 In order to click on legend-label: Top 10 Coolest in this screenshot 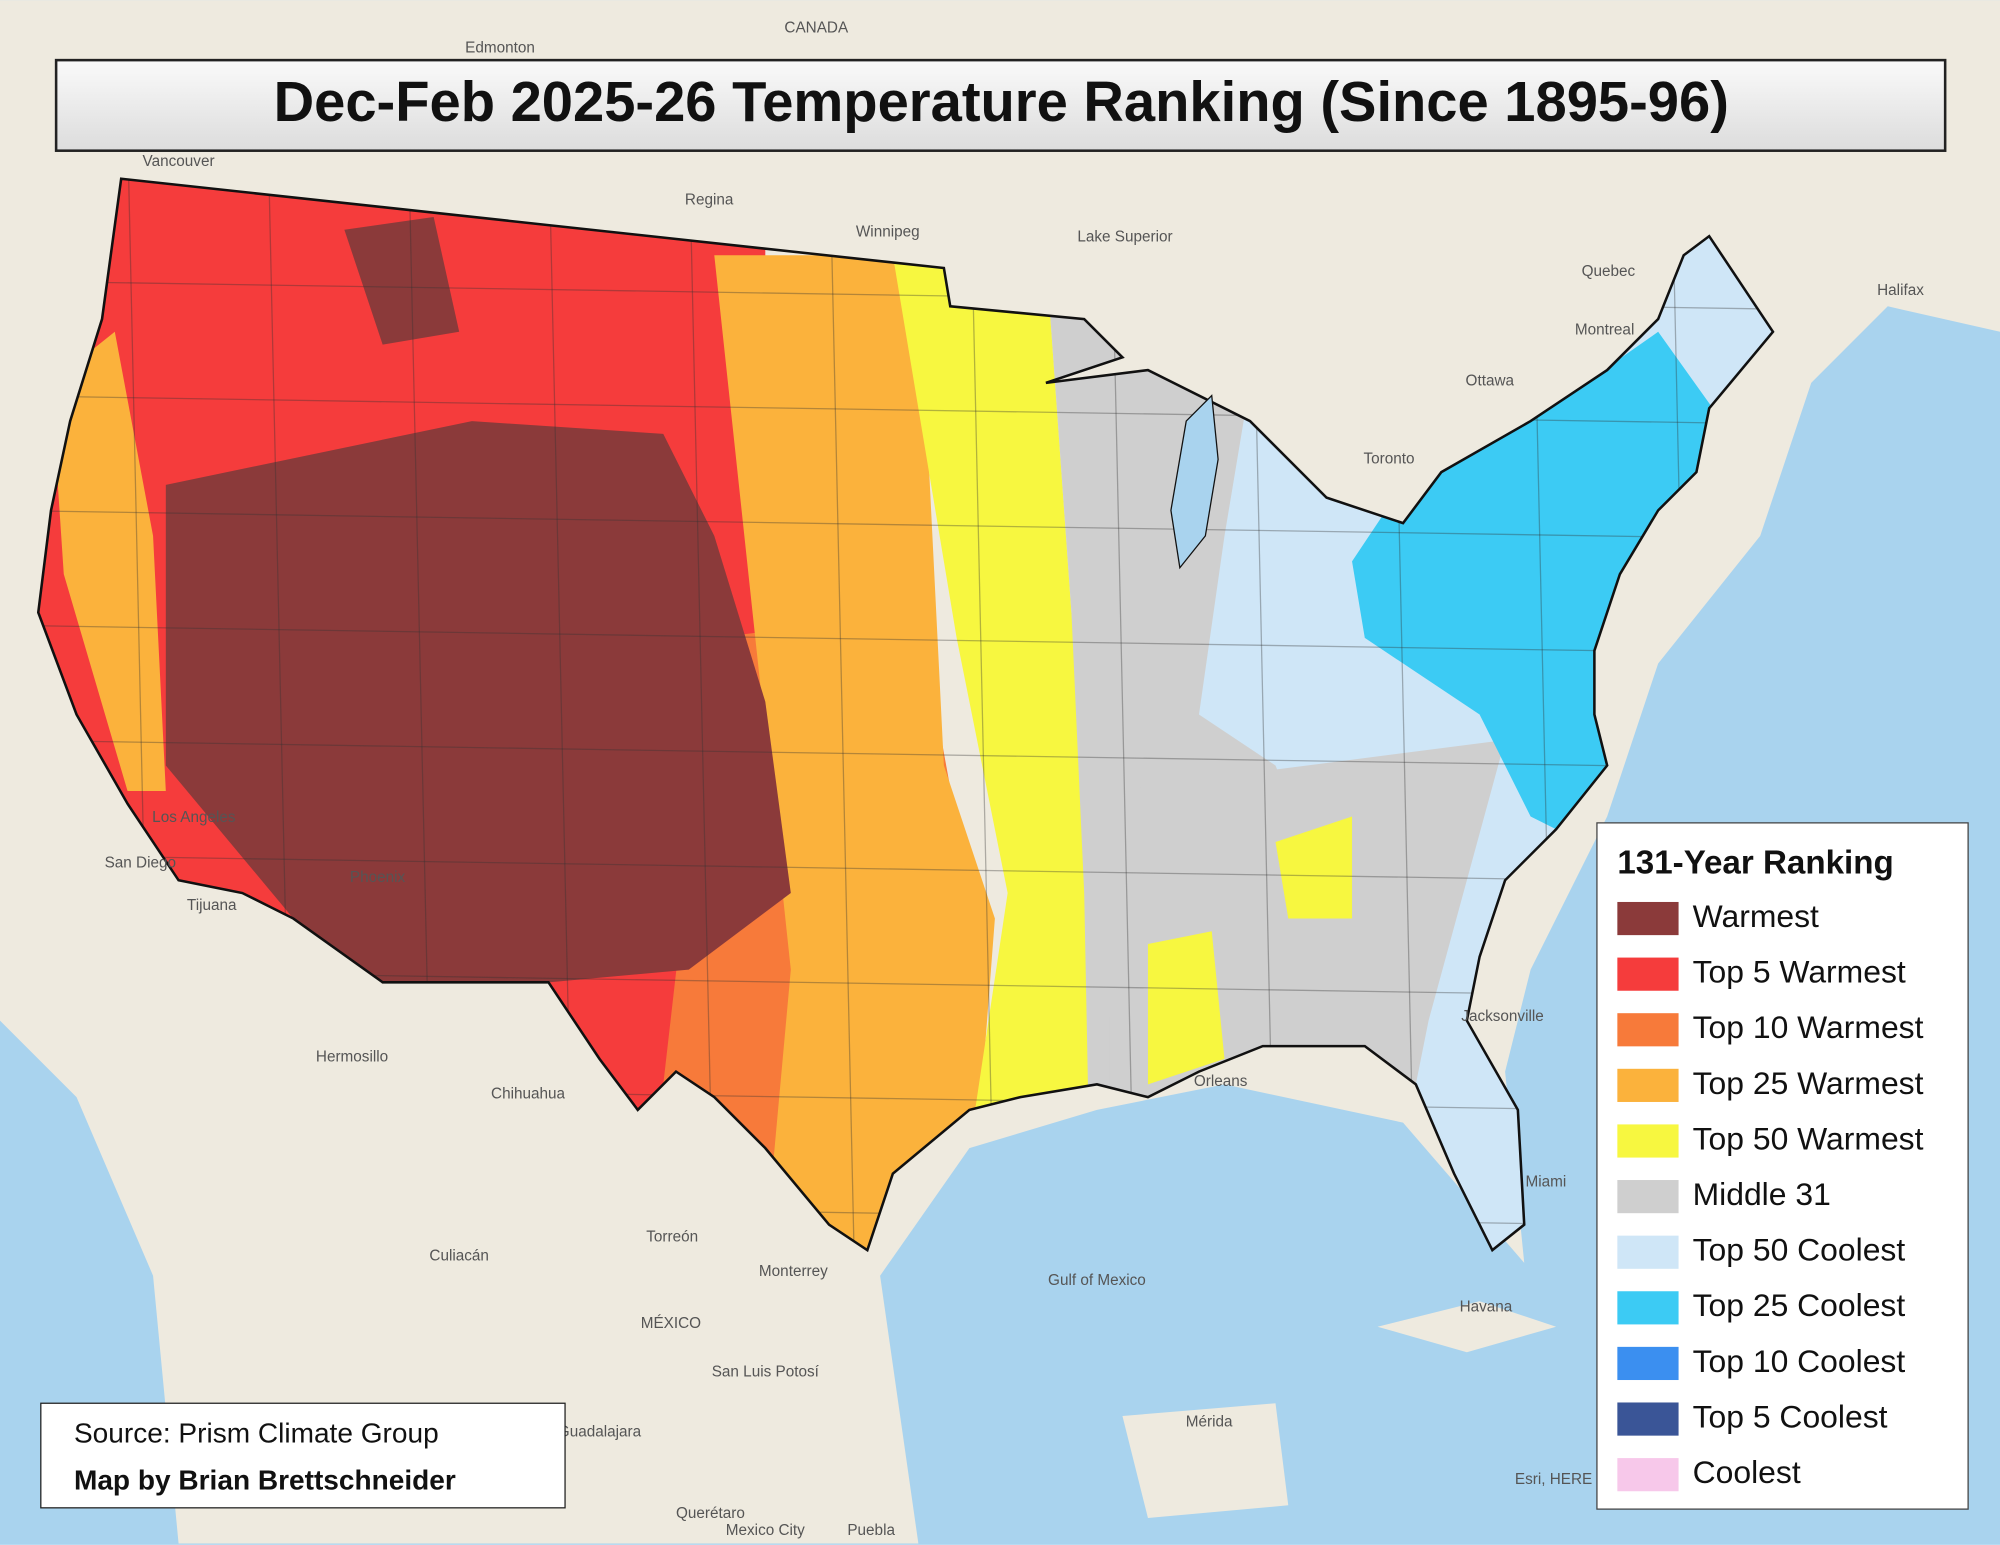, I will do `click(1799, 1361)`.